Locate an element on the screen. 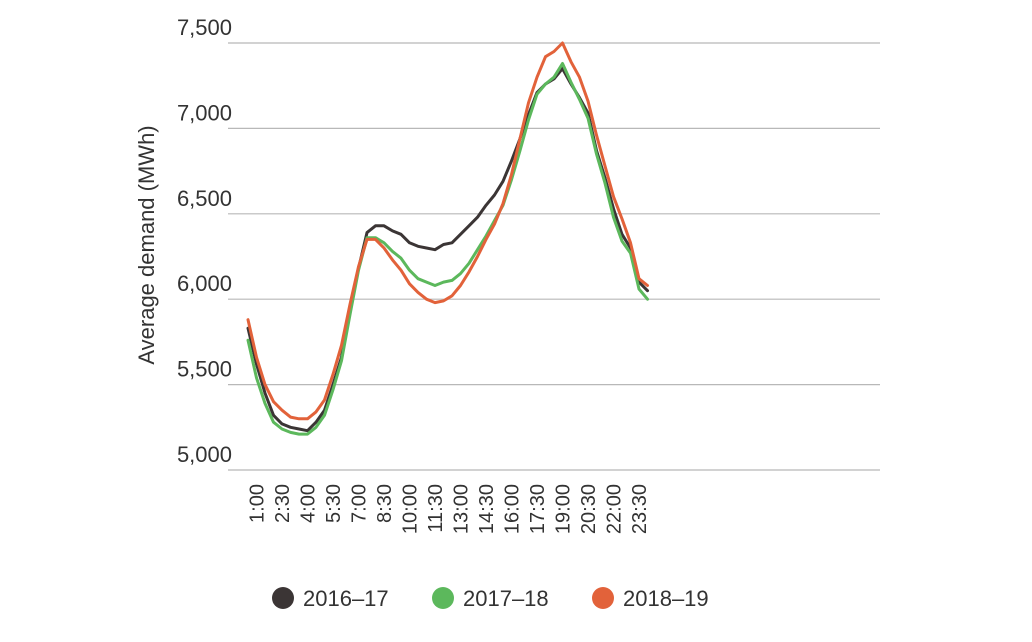 This screenshot has width=1032, height=642. x-tick-label: 4:00 is located at coordinates (309, 503).